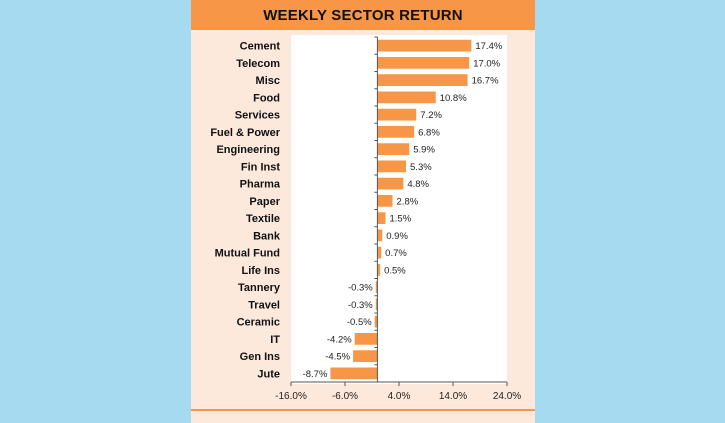 Image resolution: width=725 pixels, height=423 pixels. What do you see at coordinates (258, 64) in the screenshot?
I see `category-label: Telecom` at bounding box center [258, 64].